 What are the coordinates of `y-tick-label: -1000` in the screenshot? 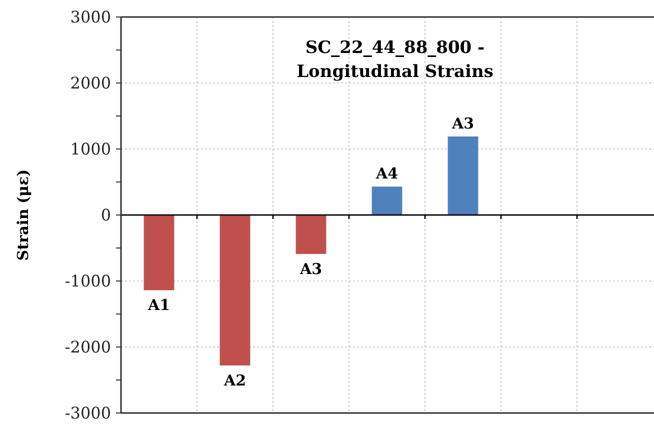 It's located at (87, 281).